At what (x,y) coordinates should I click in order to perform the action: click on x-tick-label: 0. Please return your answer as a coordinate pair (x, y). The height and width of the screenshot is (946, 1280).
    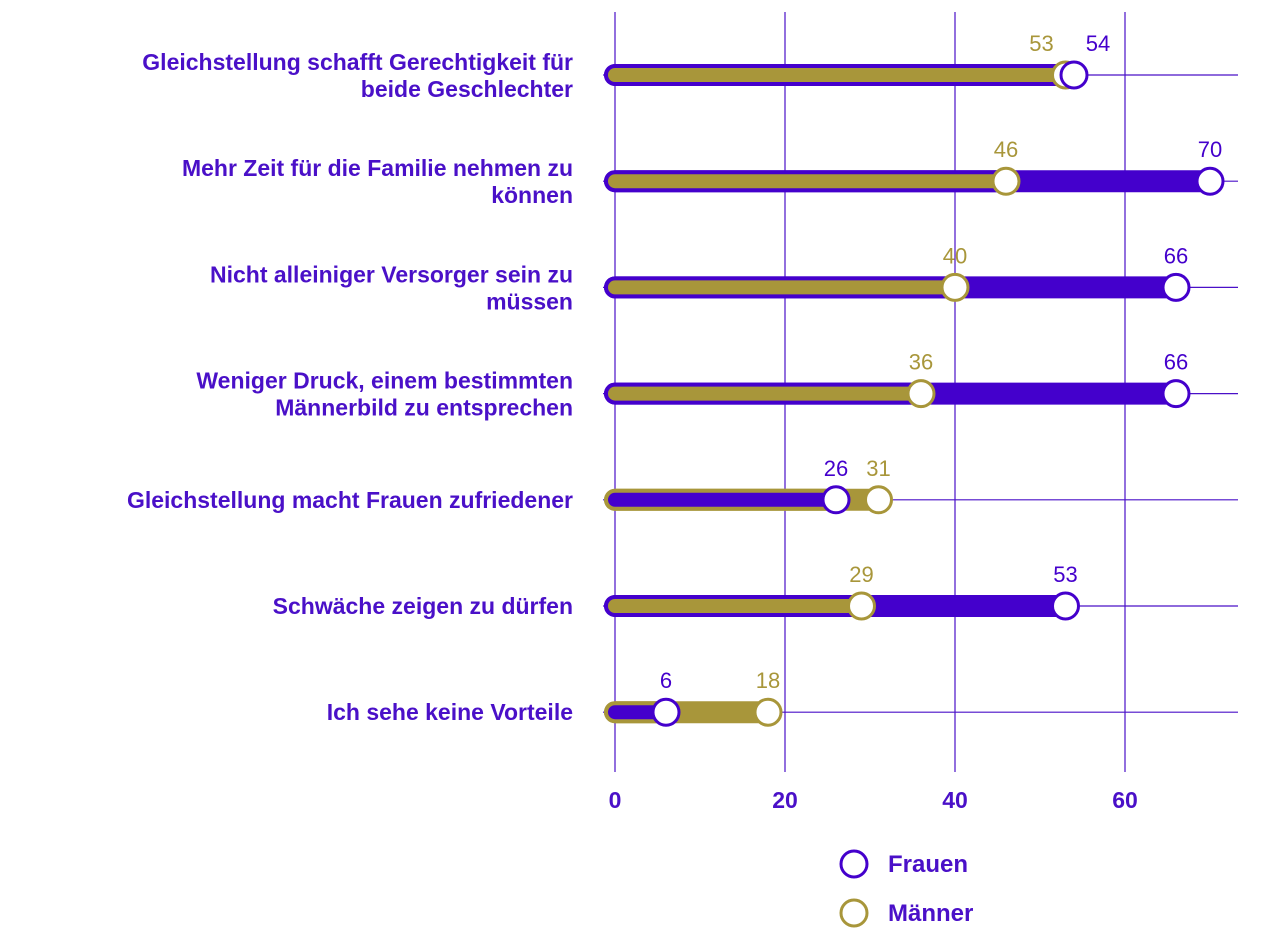
    Looking at the image, I should click on (615, 800).